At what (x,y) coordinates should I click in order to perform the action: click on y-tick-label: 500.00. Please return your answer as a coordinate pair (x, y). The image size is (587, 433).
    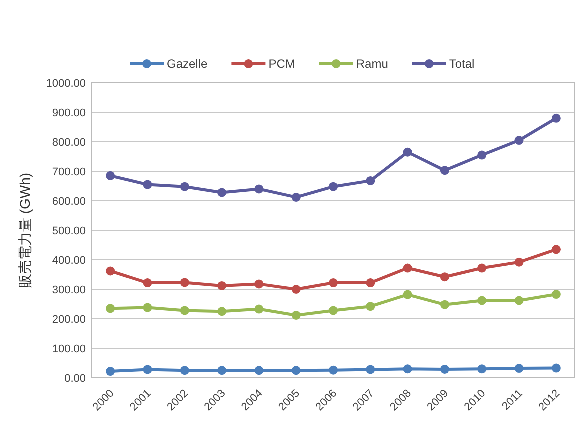
    Looking at the image, I should click on (69, 232).